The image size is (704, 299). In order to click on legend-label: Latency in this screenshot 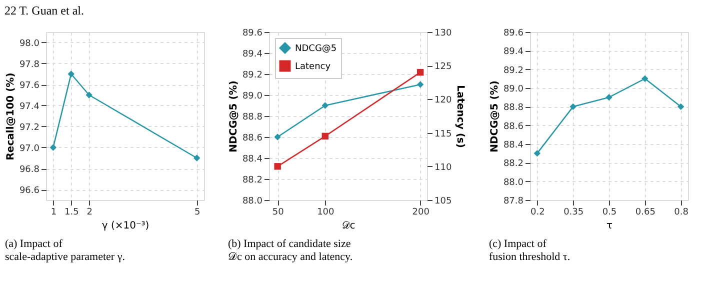, I will do `click(313, 67)`.